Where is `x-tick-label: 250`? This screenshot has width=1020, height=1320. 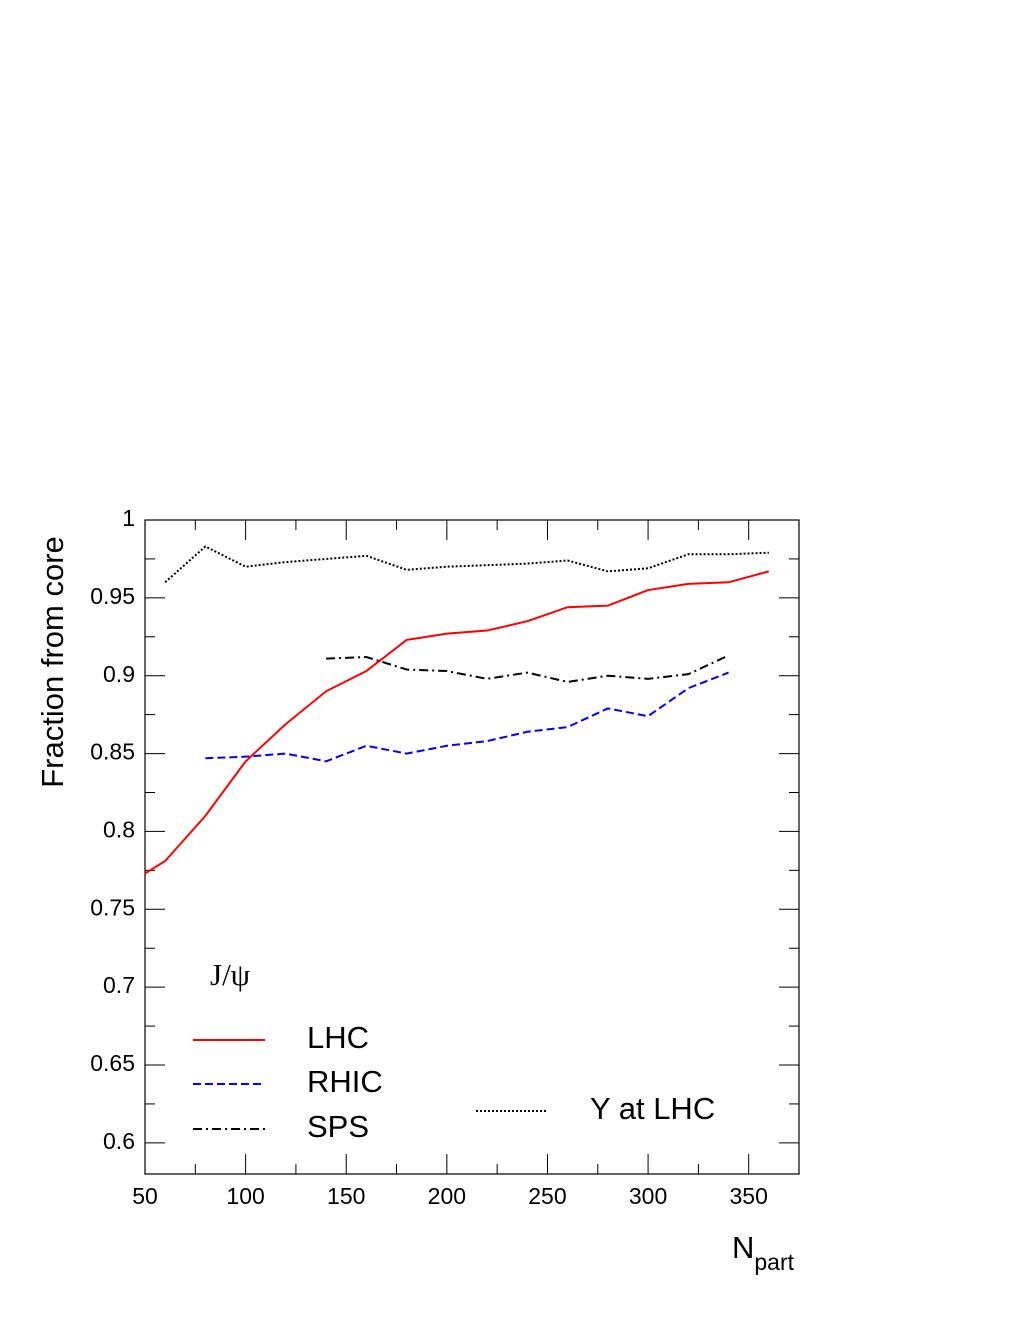
x-tick-label: 250 is located at coordinates (547, 1196).